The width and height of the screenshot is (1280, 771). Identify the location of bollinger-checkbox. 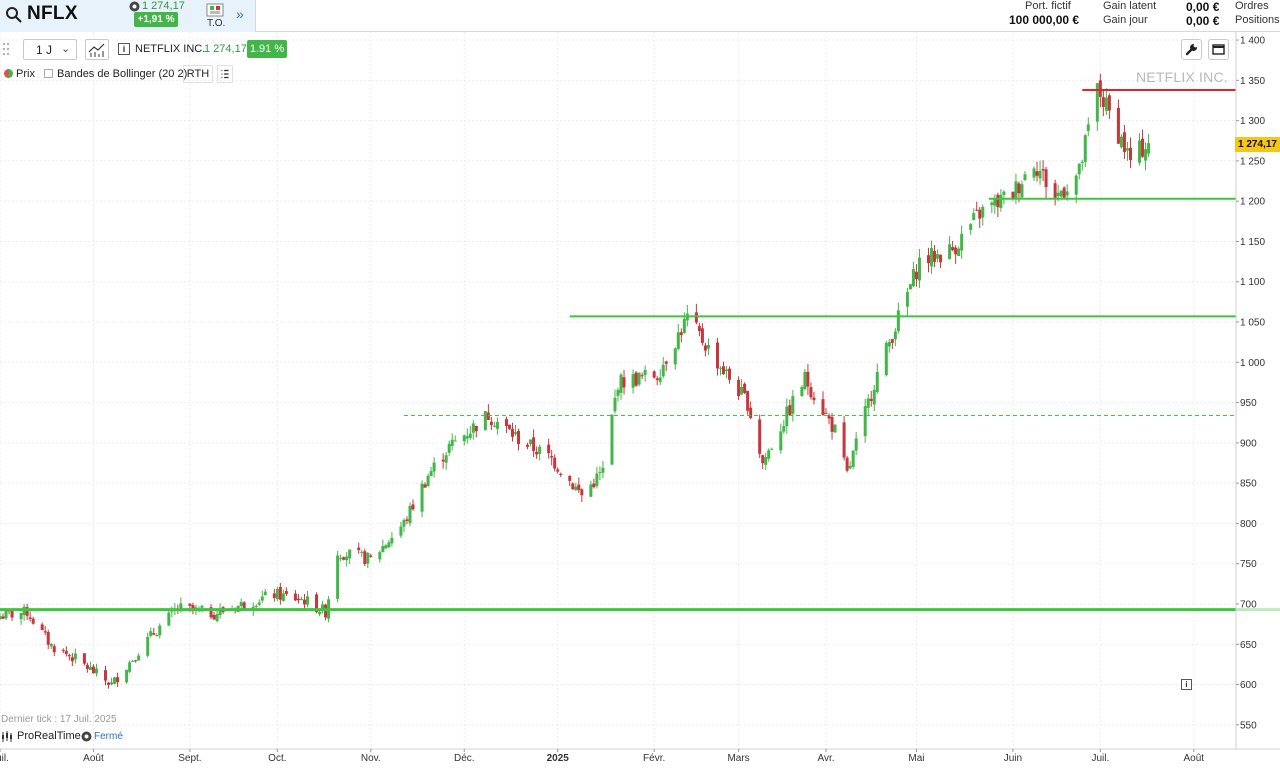
(48, 73).